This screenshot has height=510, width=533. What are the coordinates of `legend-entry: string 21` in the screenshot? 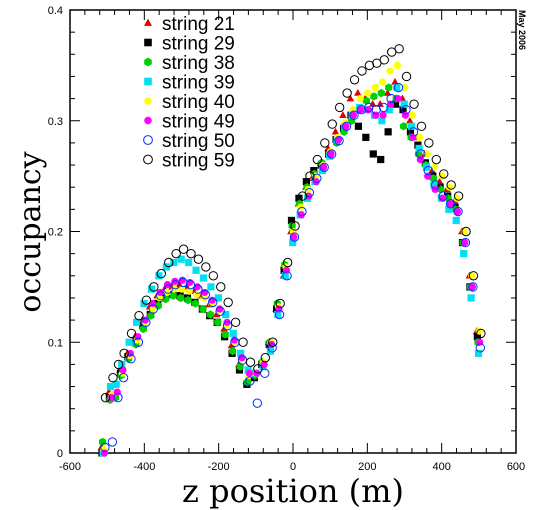 It's located at (189, 24).